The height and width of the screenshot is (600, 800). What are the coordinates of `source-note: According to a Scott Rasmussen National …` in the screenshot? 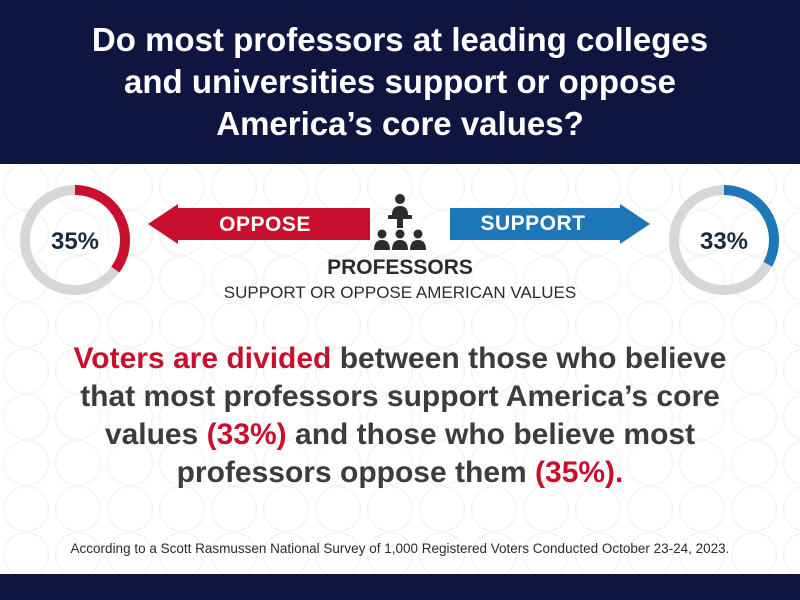 It's located at (400, 548).